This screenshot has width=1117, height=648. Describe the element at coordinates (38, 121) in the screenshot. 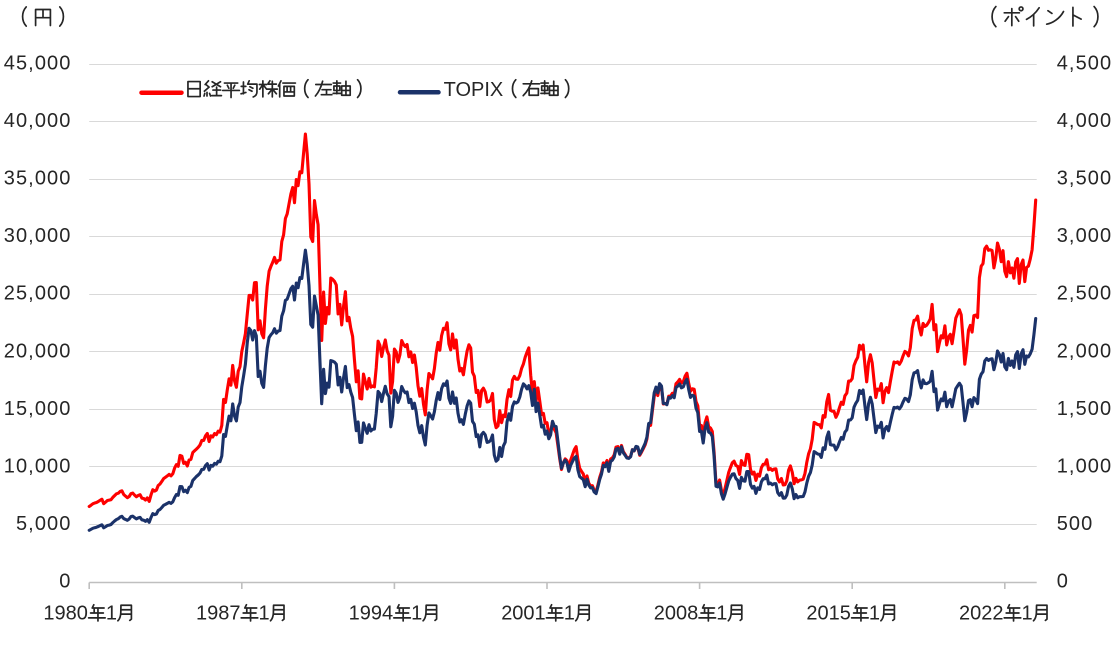

I see `svg-text: 40,000` at that location.